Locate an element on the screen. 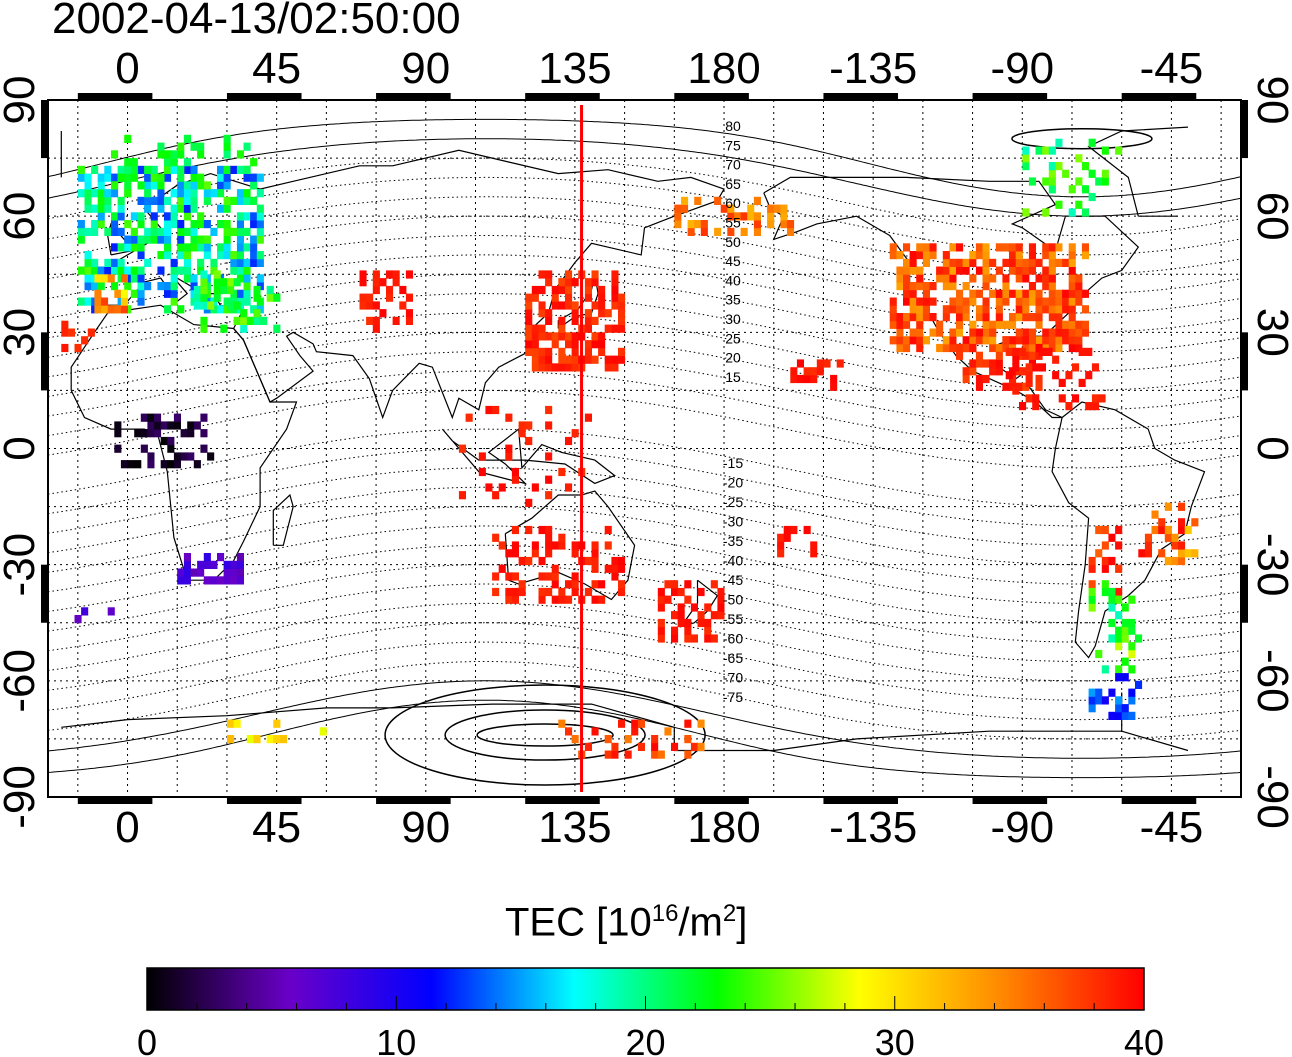 Image resolution: width=1292 pixels, height=1057 pixels. lat-tick-label-left: -30 is located at coordinates (22, 565).